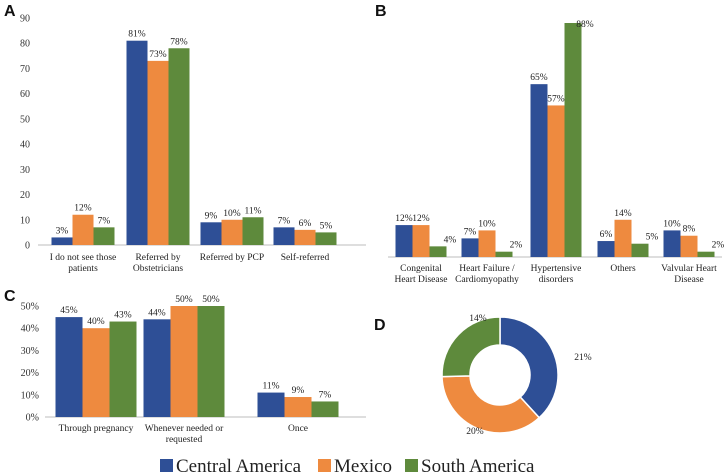 The height and width of the screenshot is (475, 728). What do you see at coordinates (83, 209) in the screenshot?
I see `panel-a-data-label: 12%` at bounding box center [83, 209].